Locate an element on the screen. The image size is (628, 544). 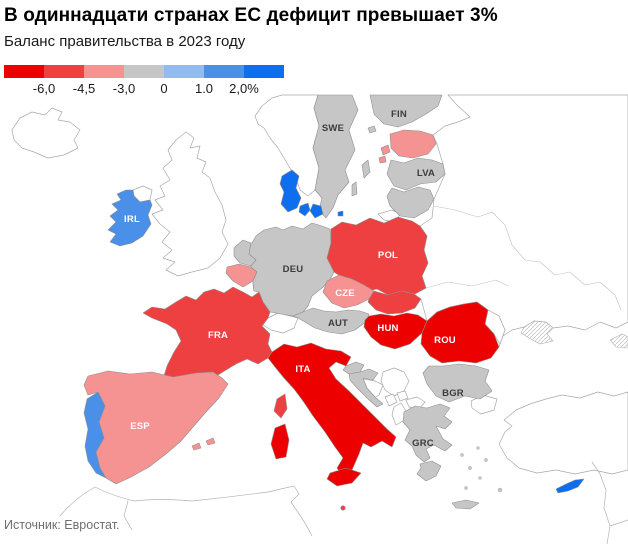
label-rou: ROU is located at coordinates (445, 340).